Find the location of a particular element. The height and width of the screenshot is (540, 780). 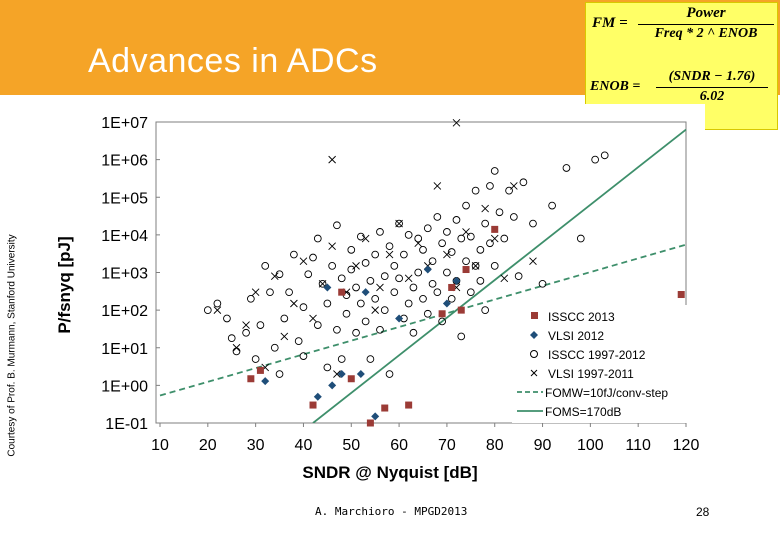

legend-label-vlsi2012: VLSI 2012 is located at coordinates (576, 336).